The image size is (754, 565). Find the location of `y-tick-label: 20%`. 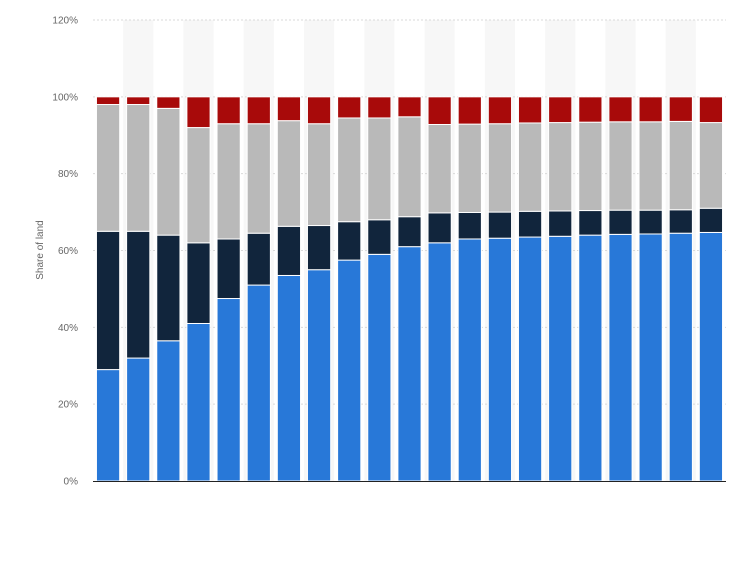

y-tick-label: 20% is located at coordinates (68, 405).